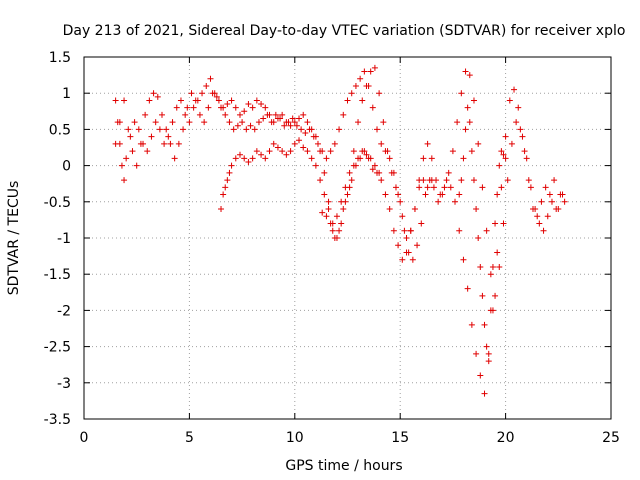 This screenshot has height=480, width=640. Describe the element at coordinates (60, 130) in the screenshot. I see `y-tick-label: 0.5` at that location.